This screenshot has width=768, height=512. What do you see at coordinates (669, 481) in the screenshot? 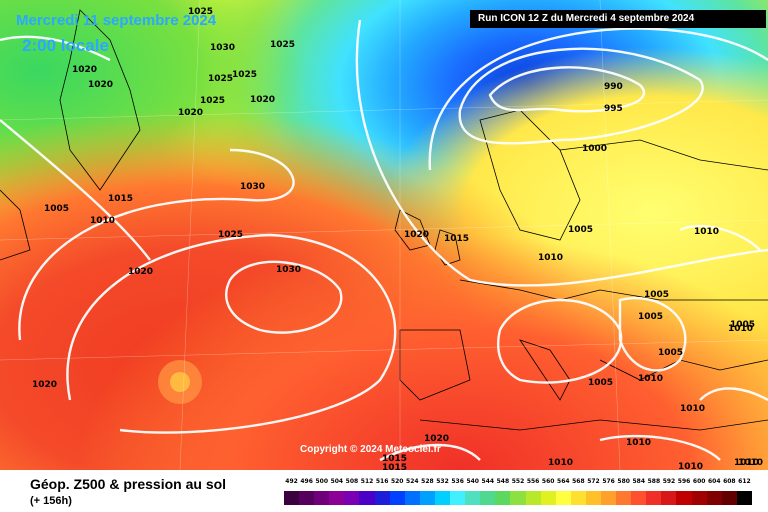
I see `legend-label: 592` at bounding box center [669, 481].